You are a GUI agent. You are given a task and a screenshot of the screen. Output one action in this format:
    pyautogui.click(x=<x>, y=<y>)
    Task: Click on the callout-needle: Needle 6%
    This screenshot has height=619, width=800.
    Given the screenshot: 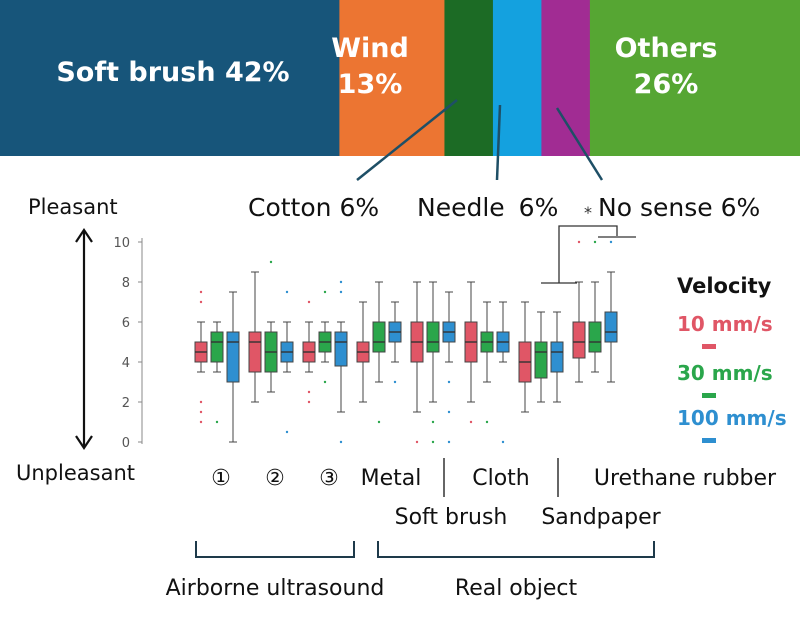 What is the action you would take?
    pyautogui.click(x=487, y=207)
    